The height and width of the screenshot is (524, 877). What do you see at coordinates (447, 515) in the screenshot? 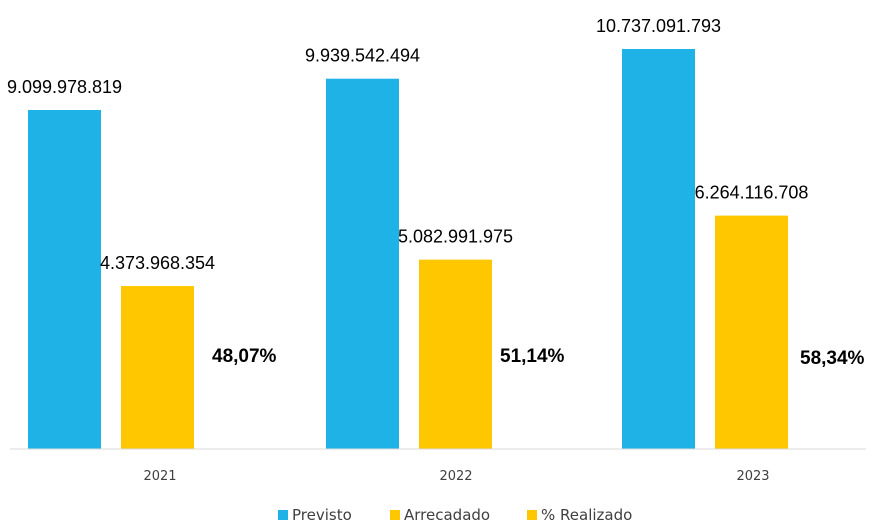
I see `legend-label-arrecadado: Arrecadado` at bounding box center [447, 515].